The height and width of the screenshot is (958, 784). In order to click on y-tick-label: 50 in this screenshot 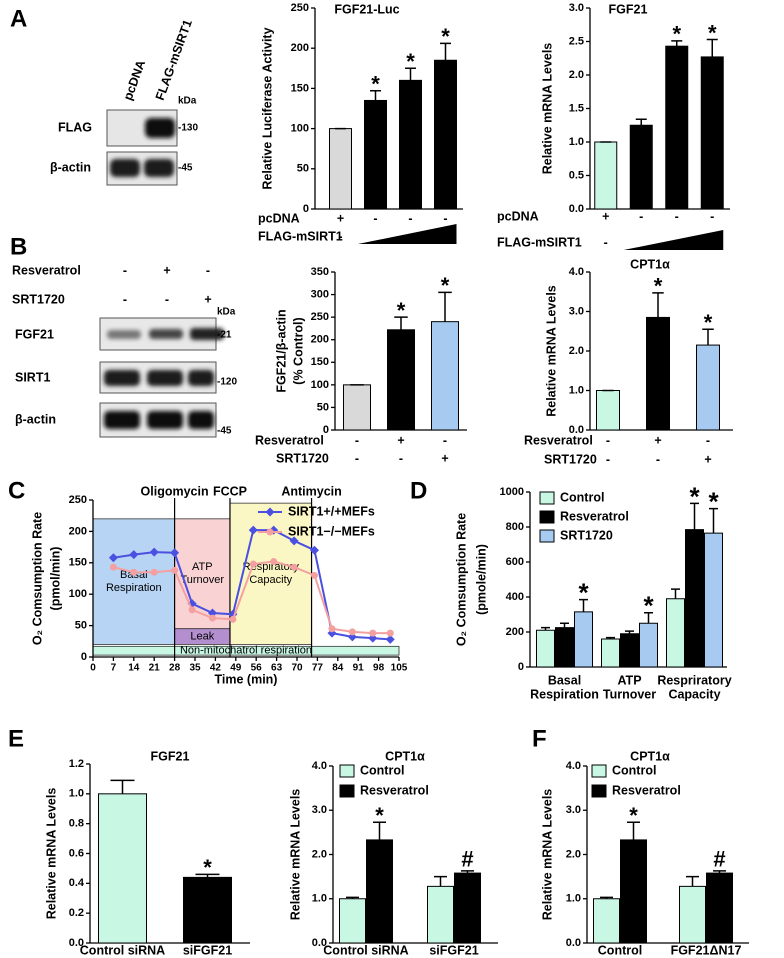, I will do `click(303, 169)`.